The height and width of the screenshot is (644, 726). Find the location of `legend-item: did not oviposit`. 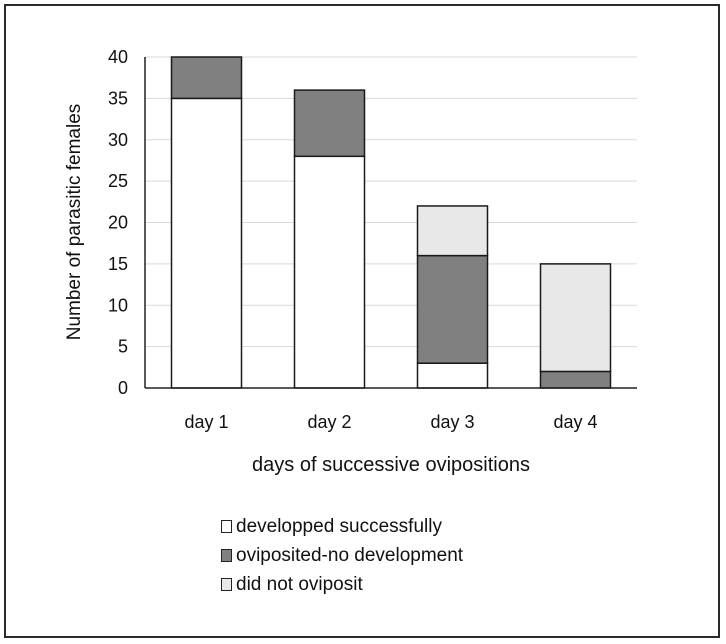

legend-item: did not oviposit is located at coordinates (342, 584).